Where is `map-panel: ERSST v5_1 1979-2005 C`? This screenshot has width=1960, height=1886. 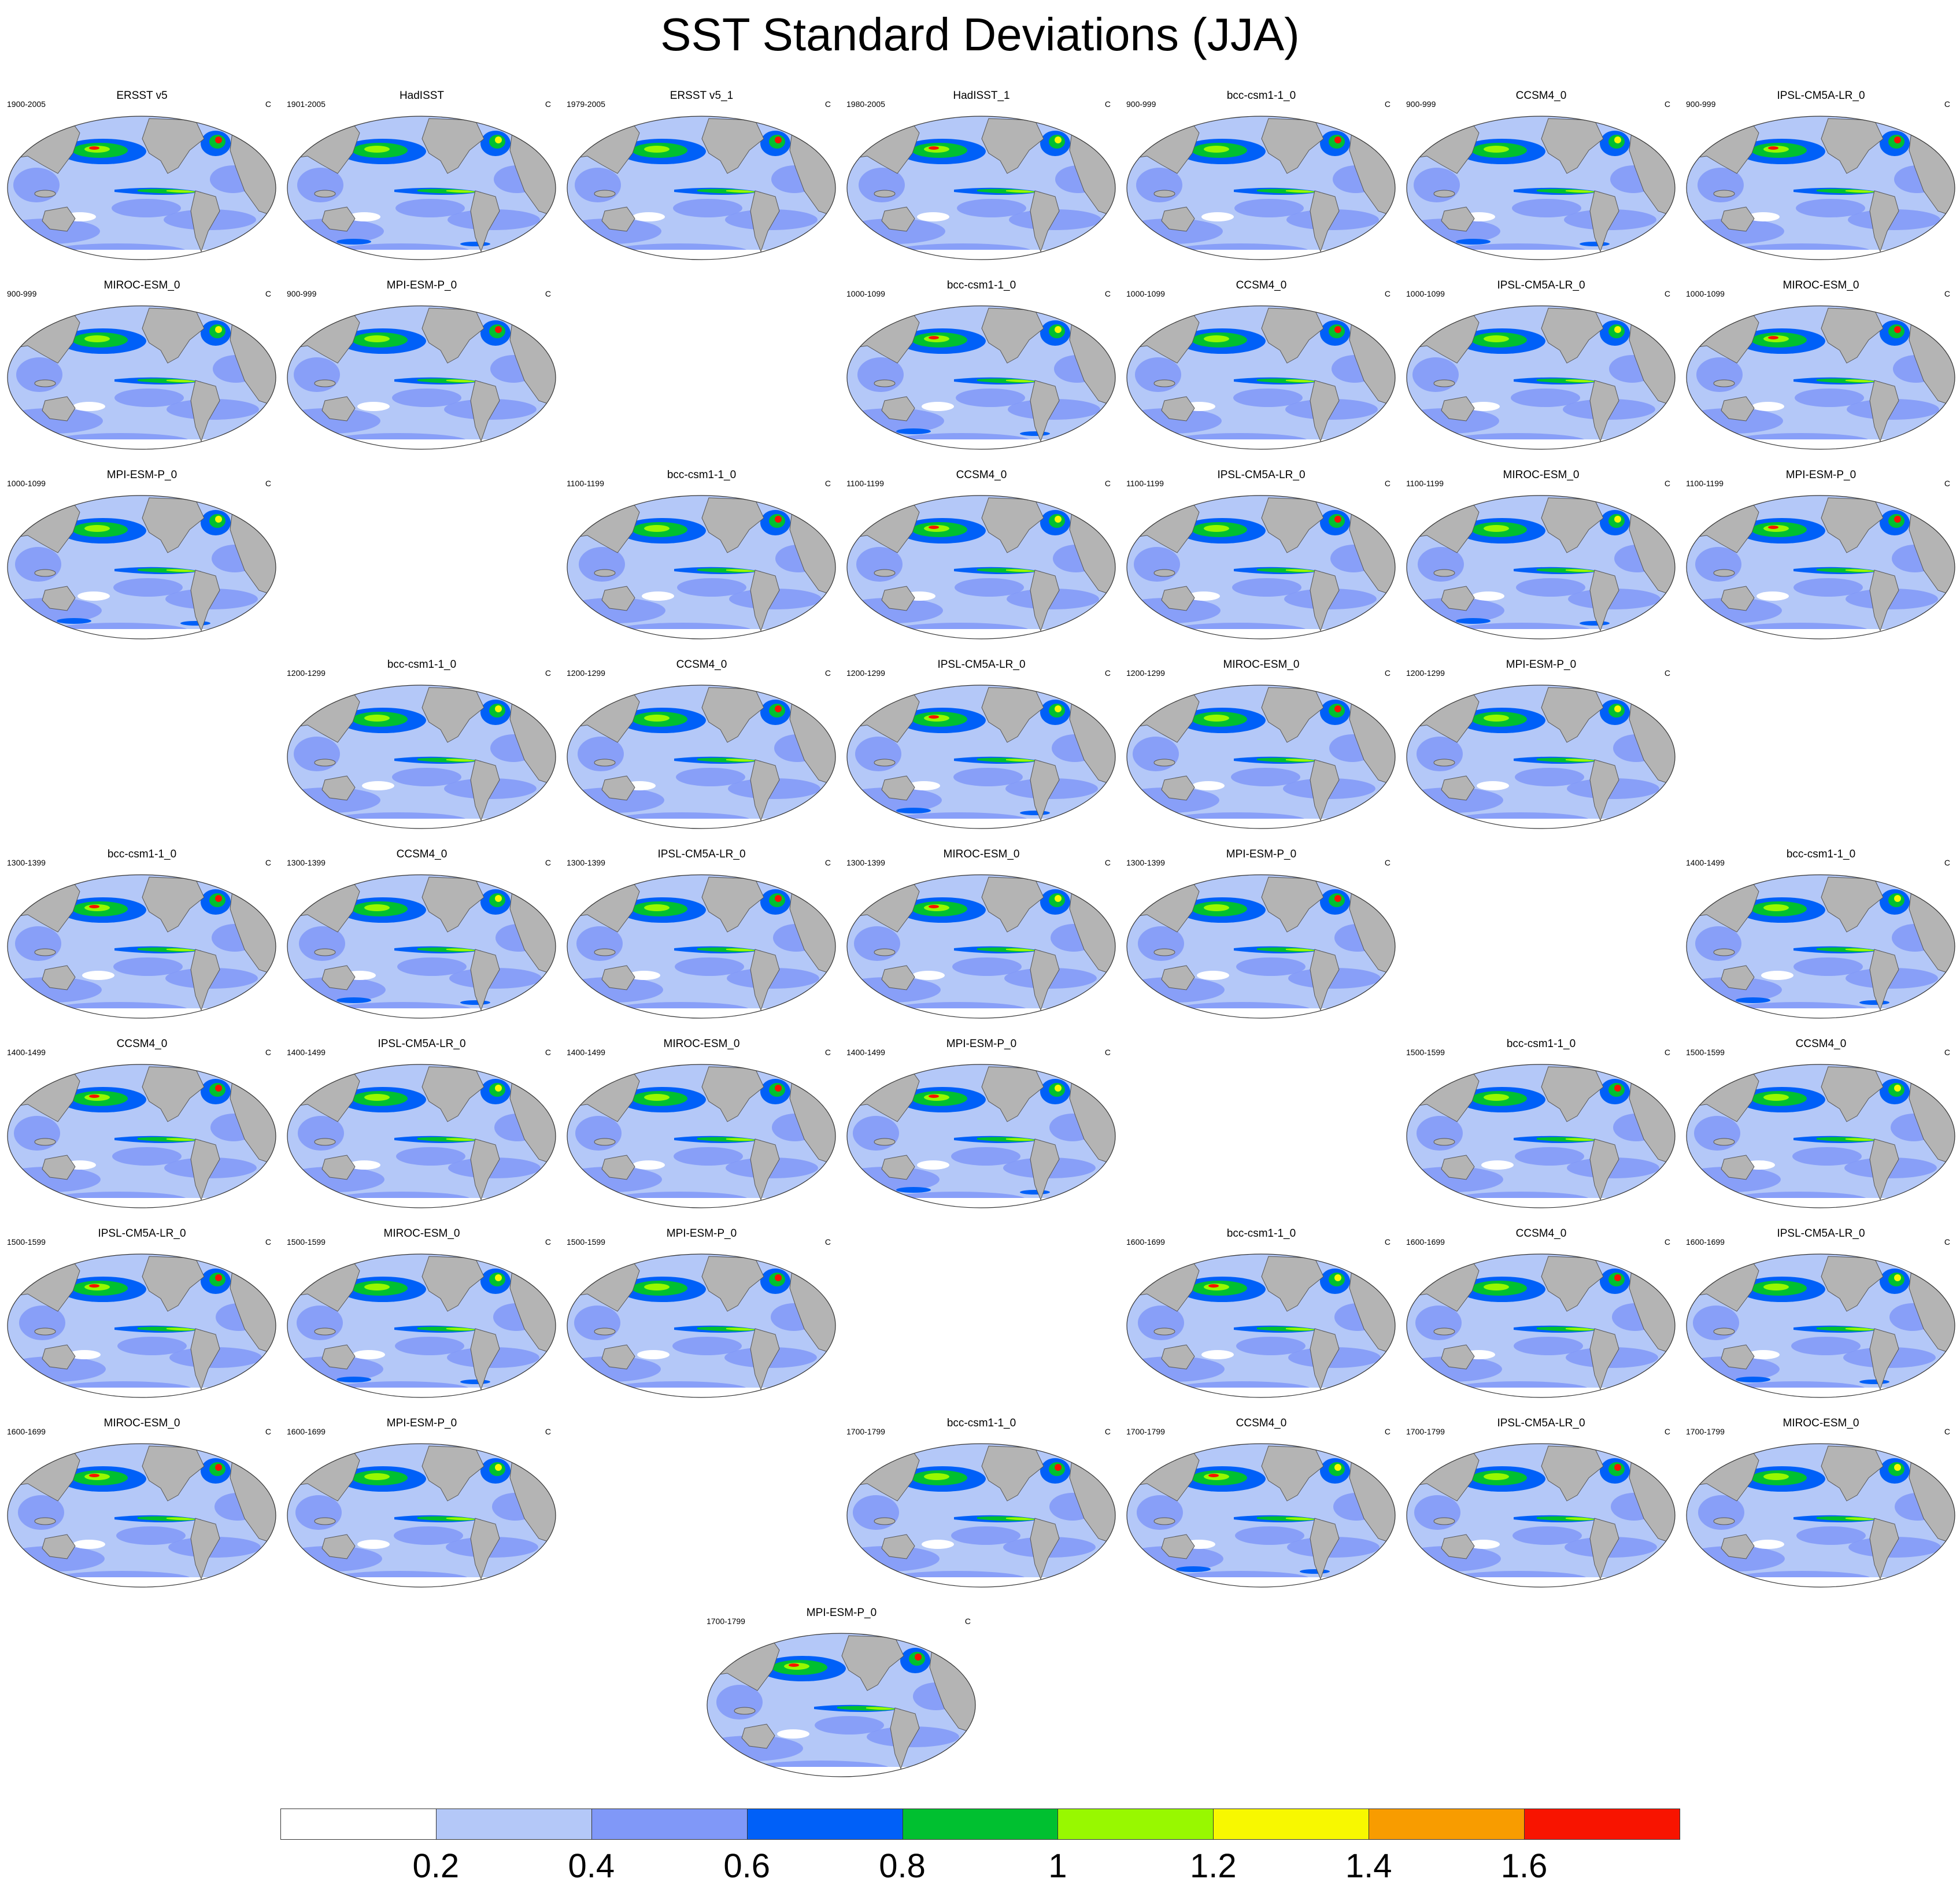 map-panel: ERSST v5_1 1979-2005 C is located at coordinates (701, 181).